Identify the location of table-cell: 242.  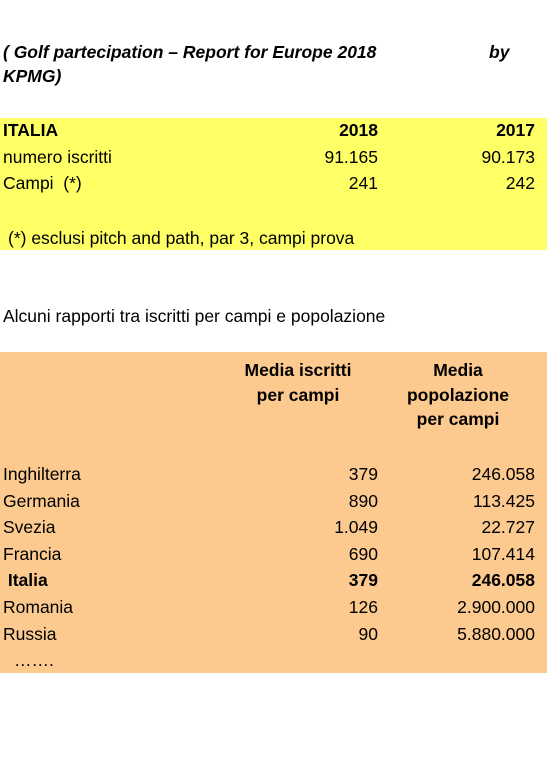
(520, 183).